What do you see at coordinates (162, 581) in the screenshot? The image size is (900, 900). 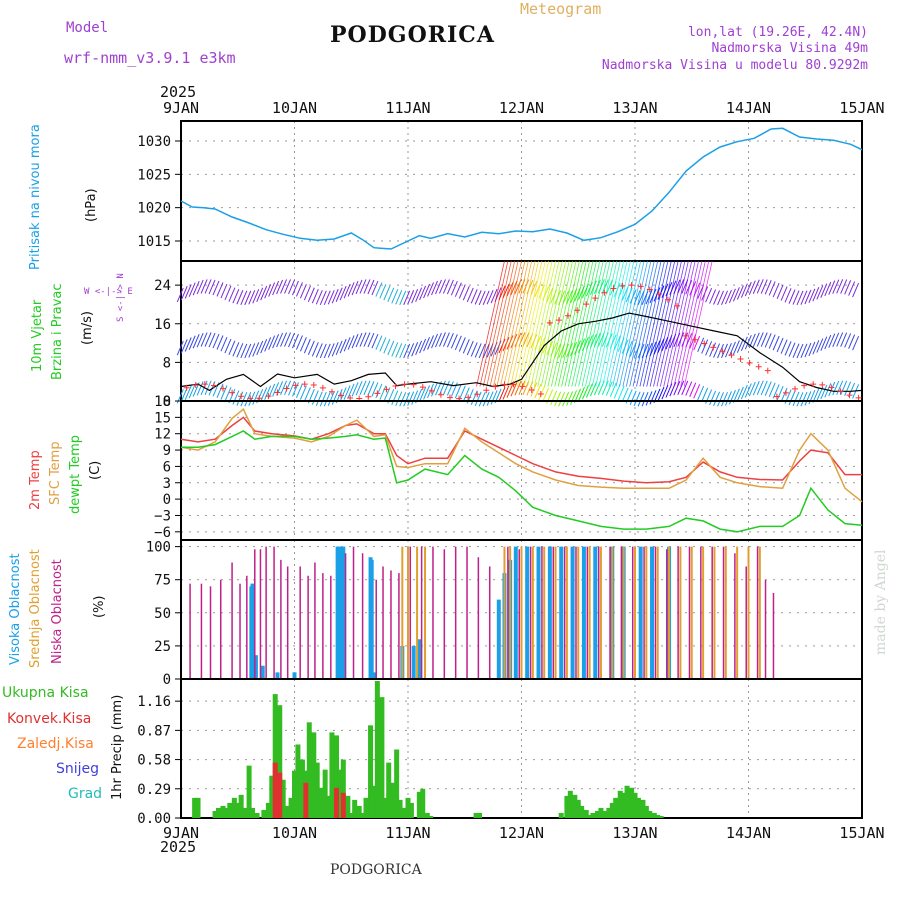 I see `y-tick-label: 75` at bounding box center [162, 581].